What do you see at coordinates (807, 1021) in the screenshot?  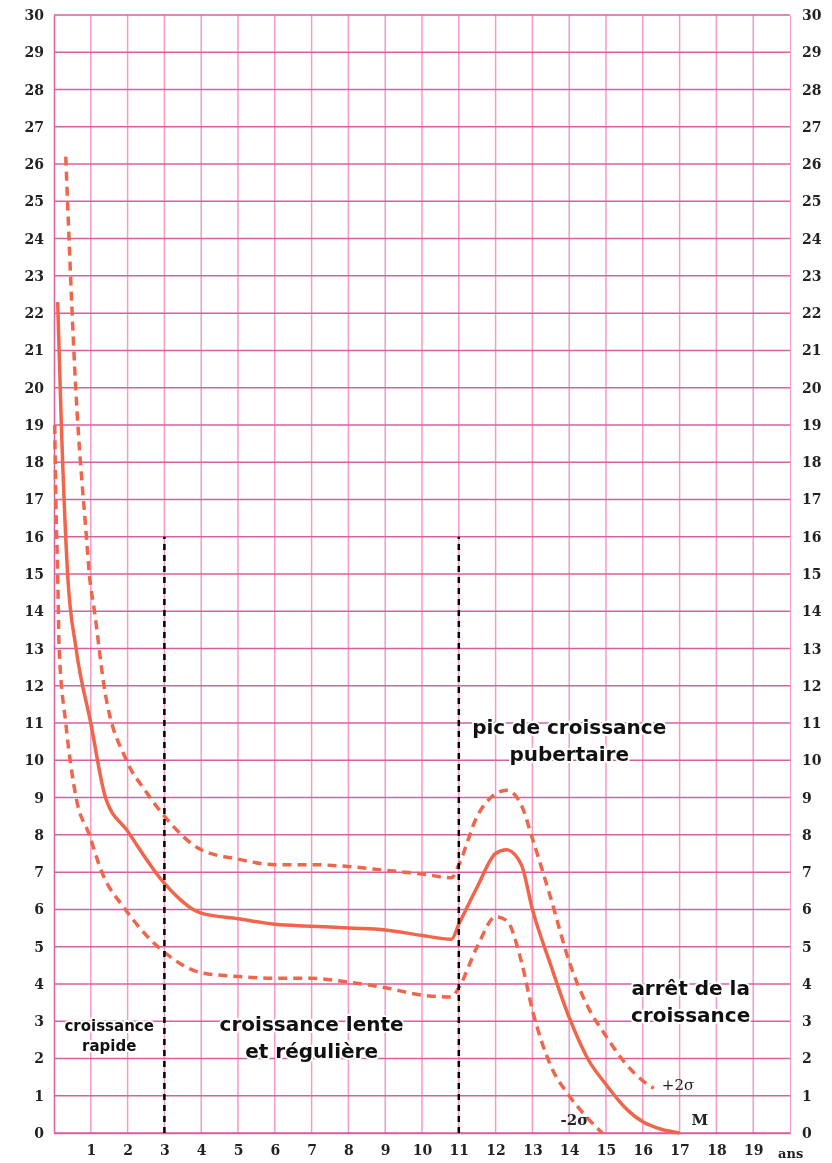 I see `y2-tick-label: 3` at bounding box center [807, 1021].